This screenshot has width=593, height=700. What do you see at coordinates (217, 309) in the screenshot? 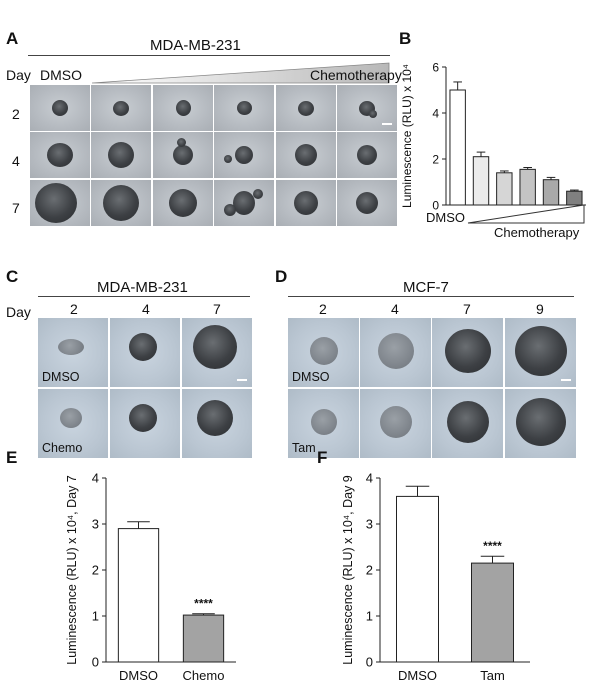
I see `panel-c-day-7: 7` at bounding box center [217, 309].